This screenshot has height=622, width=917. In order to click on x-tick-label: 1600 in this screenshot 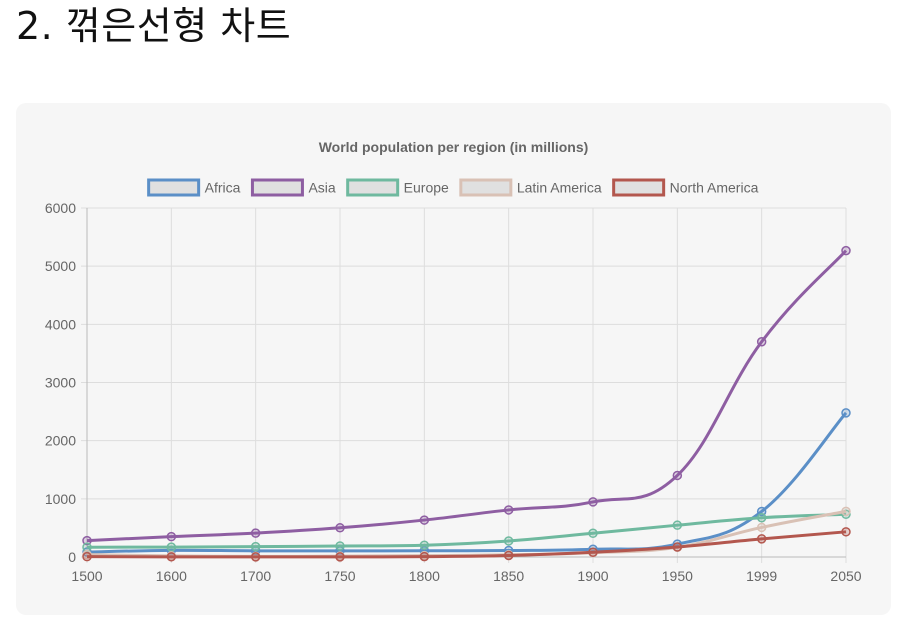, I will do `click(171, 576)`.